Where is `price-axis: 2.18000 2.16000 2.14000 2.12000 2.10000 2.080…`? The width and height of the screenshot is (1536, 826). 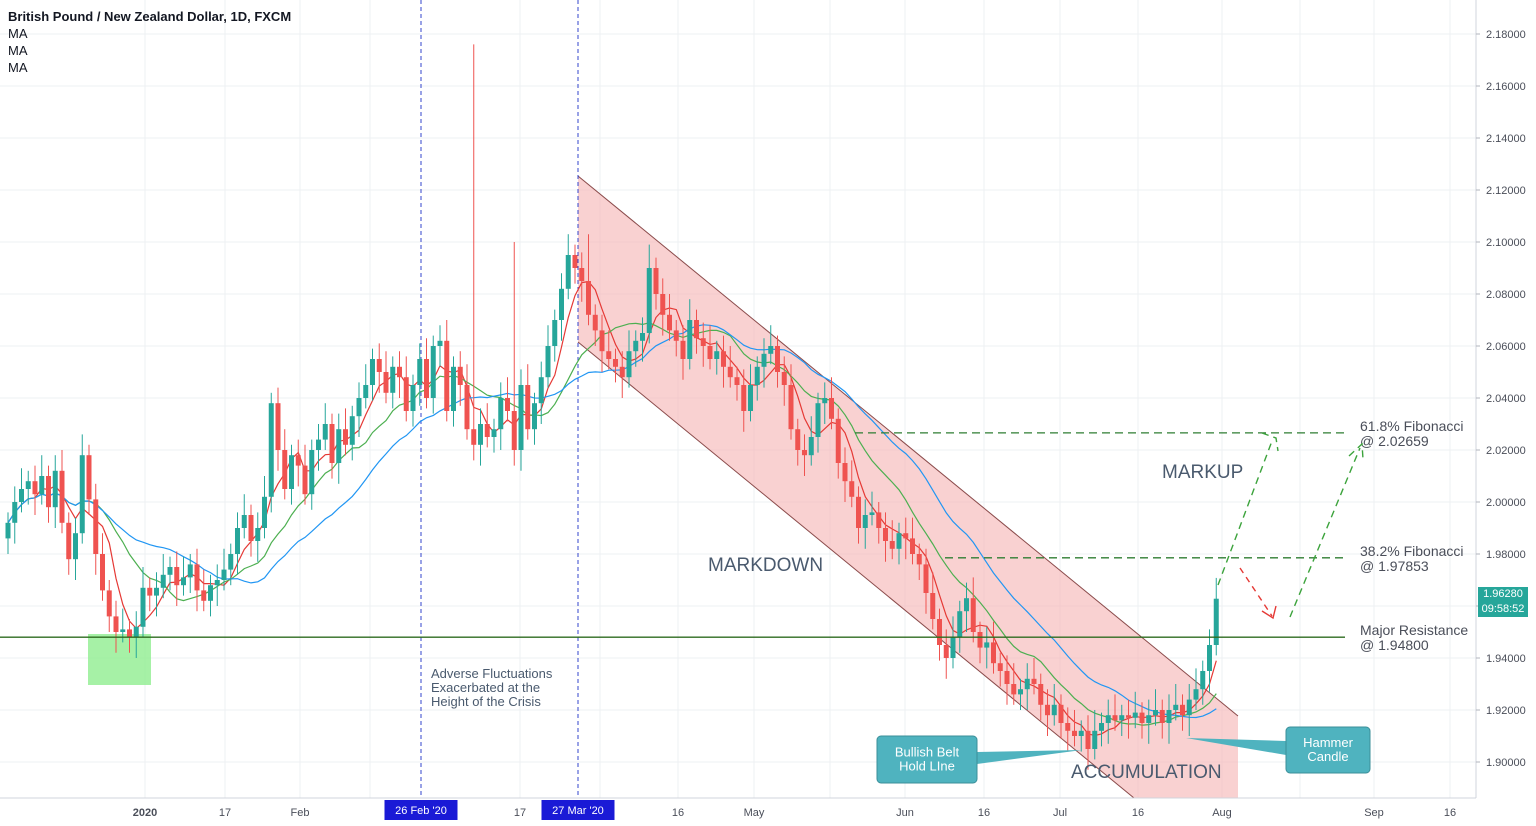 price-axis: 2.18000 2.16000 2.14000 2.12000 2.10000 2.080… is located at coordinates (1500, 399).